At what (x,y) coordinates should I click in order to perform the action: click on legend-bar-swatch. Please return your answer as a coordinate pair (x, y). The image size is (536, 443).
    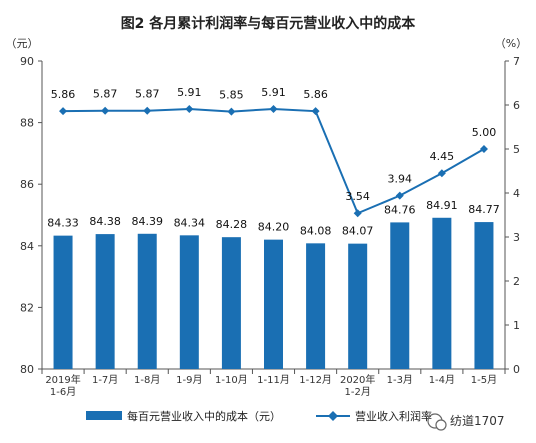
    Looking at the image, I should click on (104, 415).